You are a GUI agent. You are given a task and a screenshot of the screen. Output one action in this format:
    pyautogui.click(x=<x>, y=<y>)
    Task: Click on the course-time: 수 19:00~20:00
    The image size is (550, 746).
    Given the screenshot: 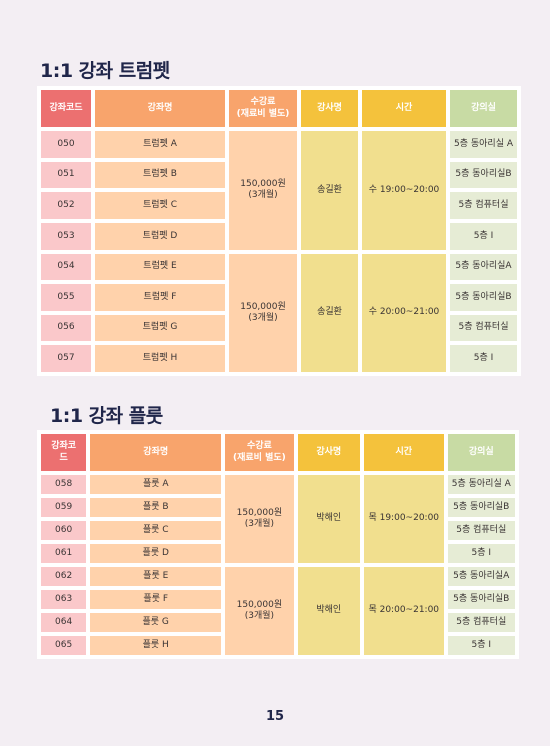 What is the action you would take?
    pyautogui.click(x=404, y=190)
    